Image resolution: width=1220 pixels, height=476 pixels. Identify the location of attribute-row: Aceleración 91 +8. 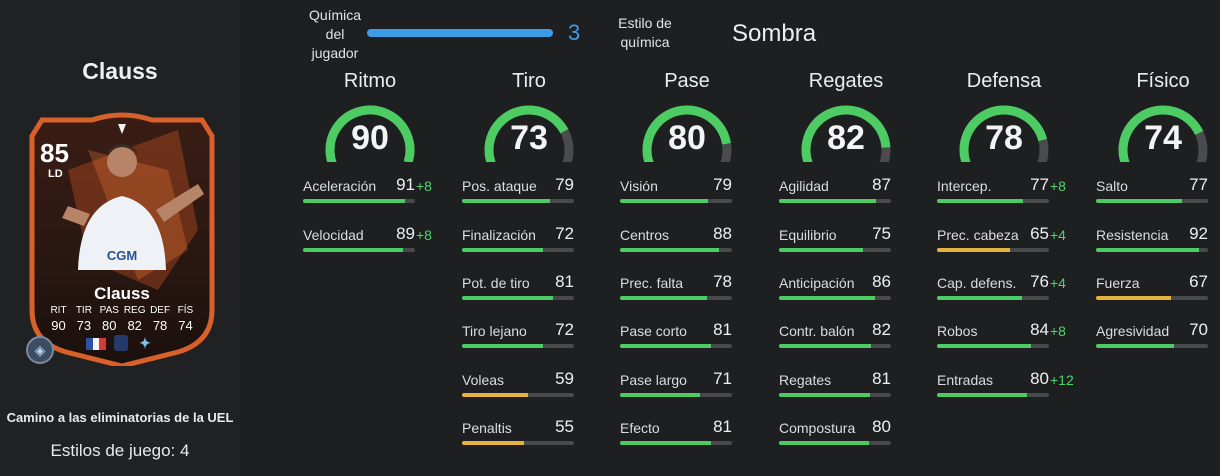
(373, 196).